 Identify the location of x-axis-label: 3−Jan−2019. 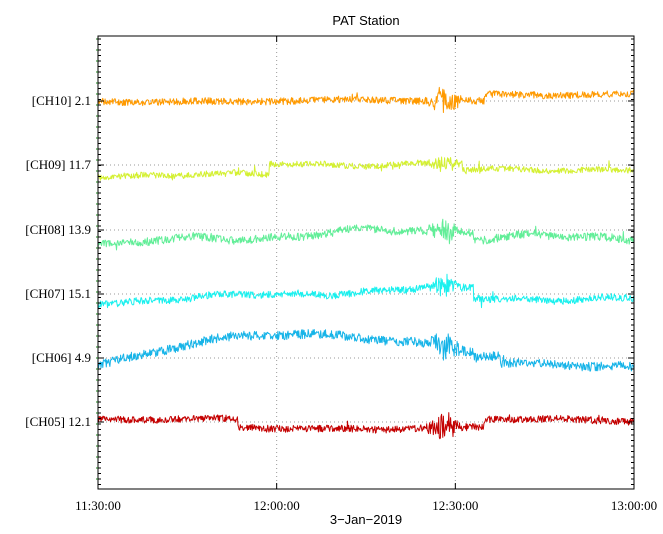
(366, 519).